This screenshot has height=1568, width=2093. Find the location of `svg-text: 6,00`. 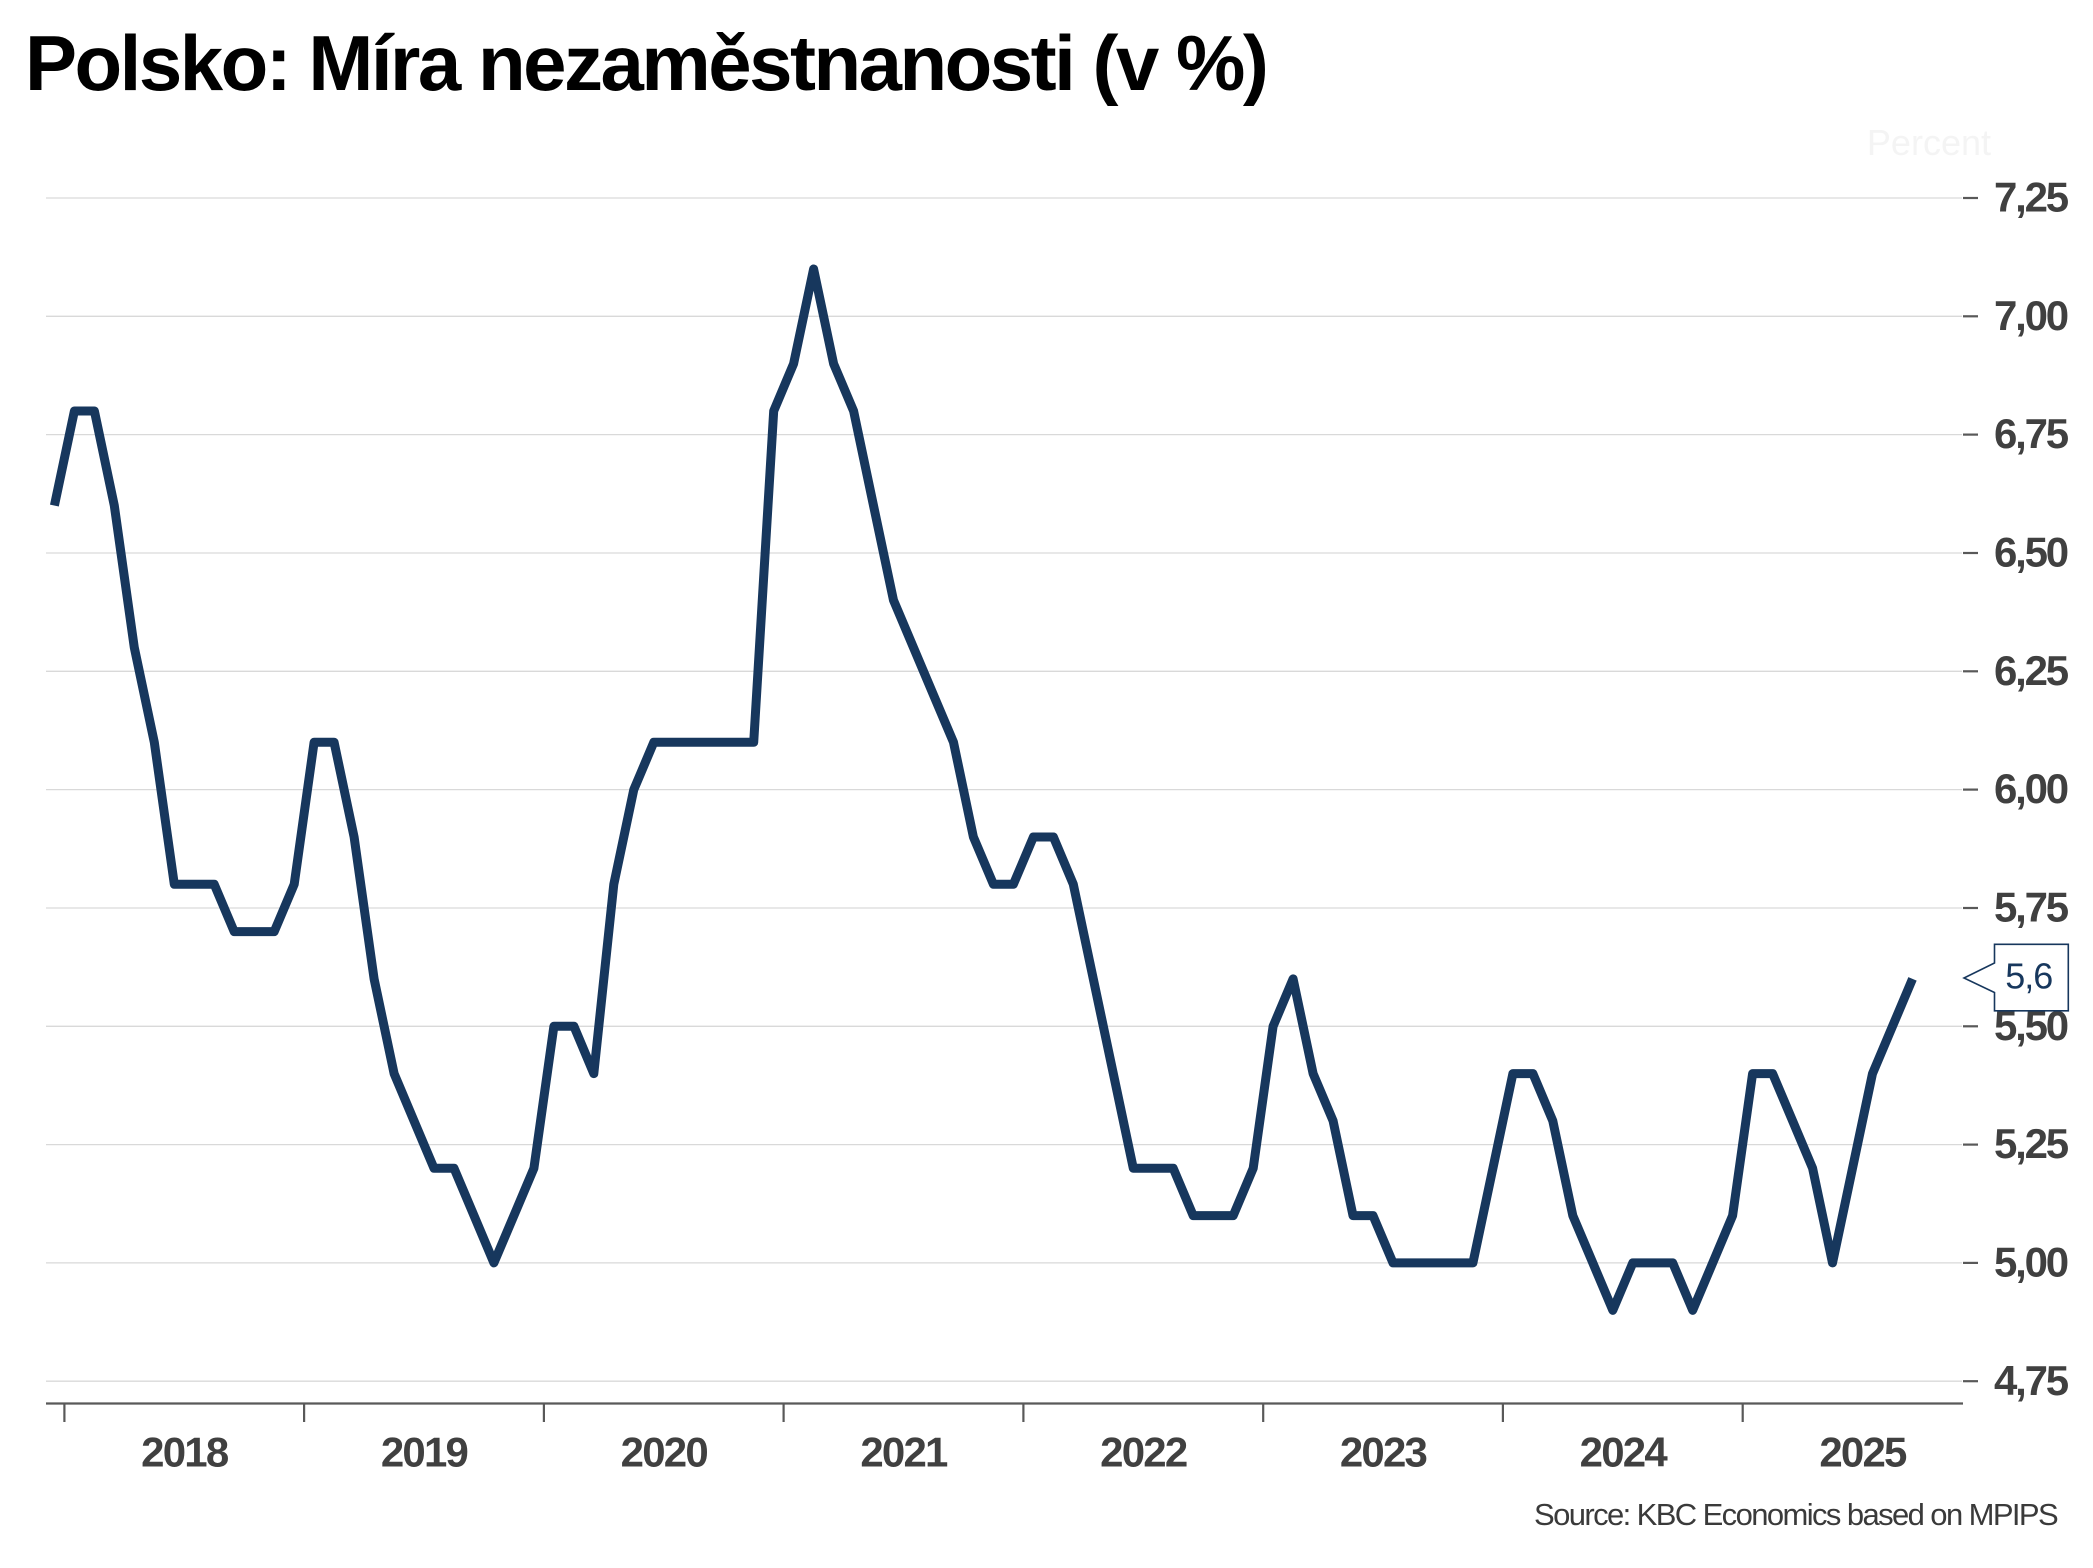

svg-text: 6,00 is located at coordinates (2031, 788).